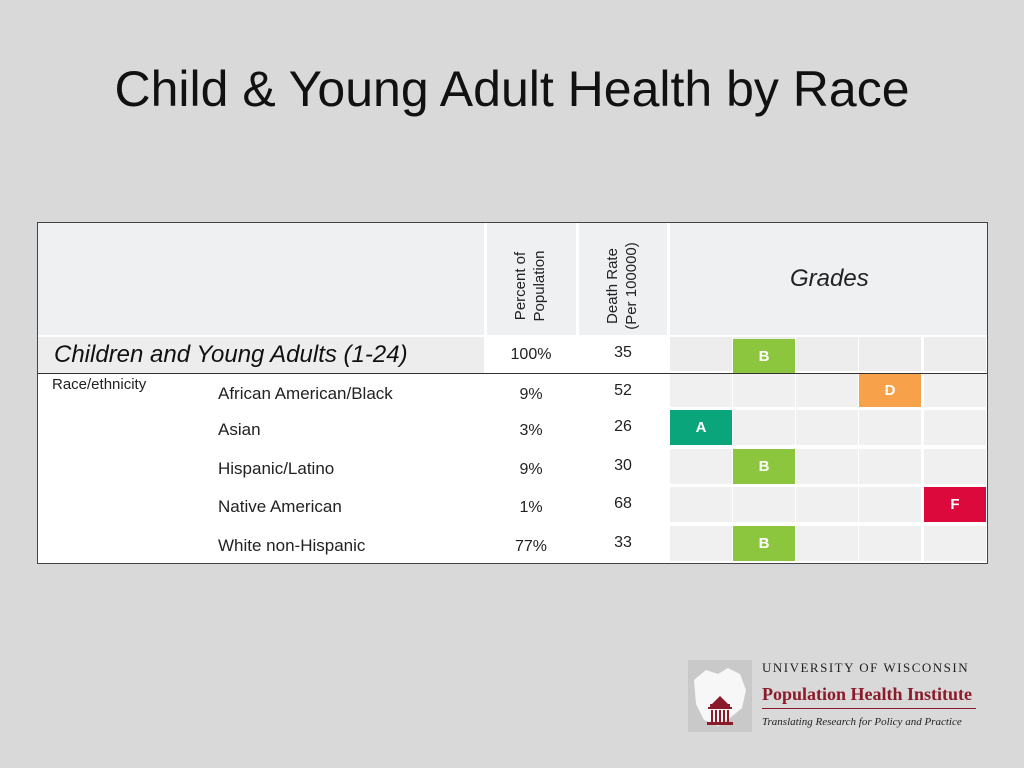 The height and width of the screenshot is (768, 1024). What do you see at coordinates (231, 354) in the screenshot?
I see `summary-row-label: Children and Young Adults (1-24)` at bounding box center [231, 354].